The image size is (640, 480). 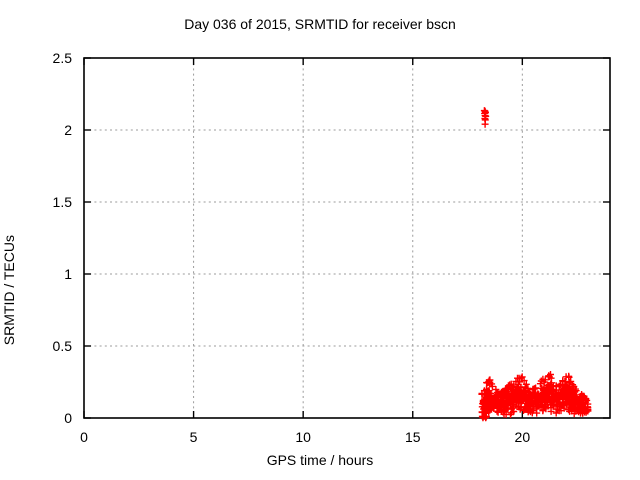 I want to click on y-tick-label: 0.5, so click(x=62, y=346).